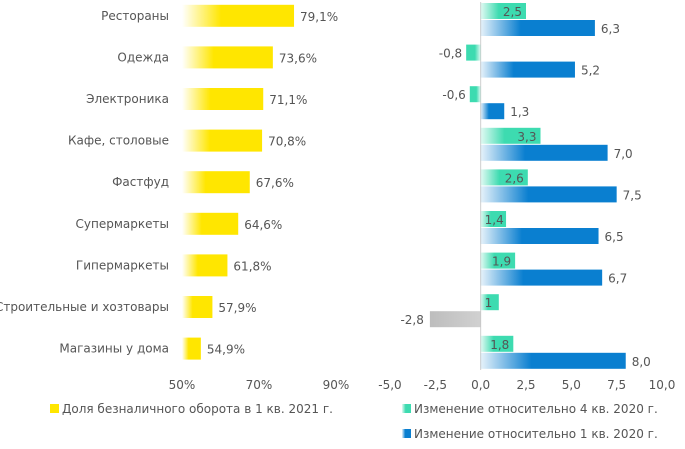 The height and width of the screenshot is (449, 685). What do you see at coordinates (135, 16) in the screenshot?
I see `category-label: Рестораны` at bounding box center [135, 16].